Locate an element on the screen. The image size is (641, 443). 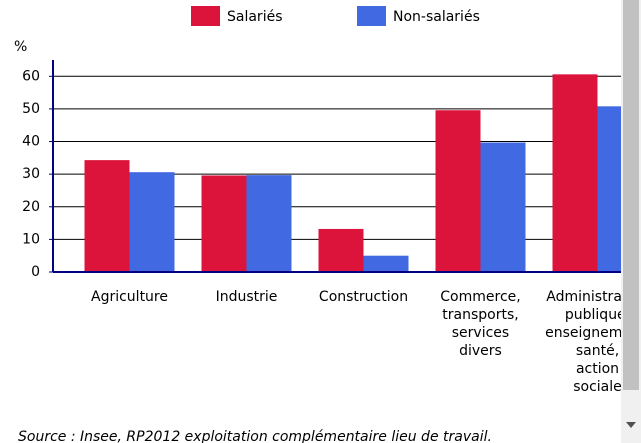
y-tick-label: 50 is located at coordinates (31, 109).